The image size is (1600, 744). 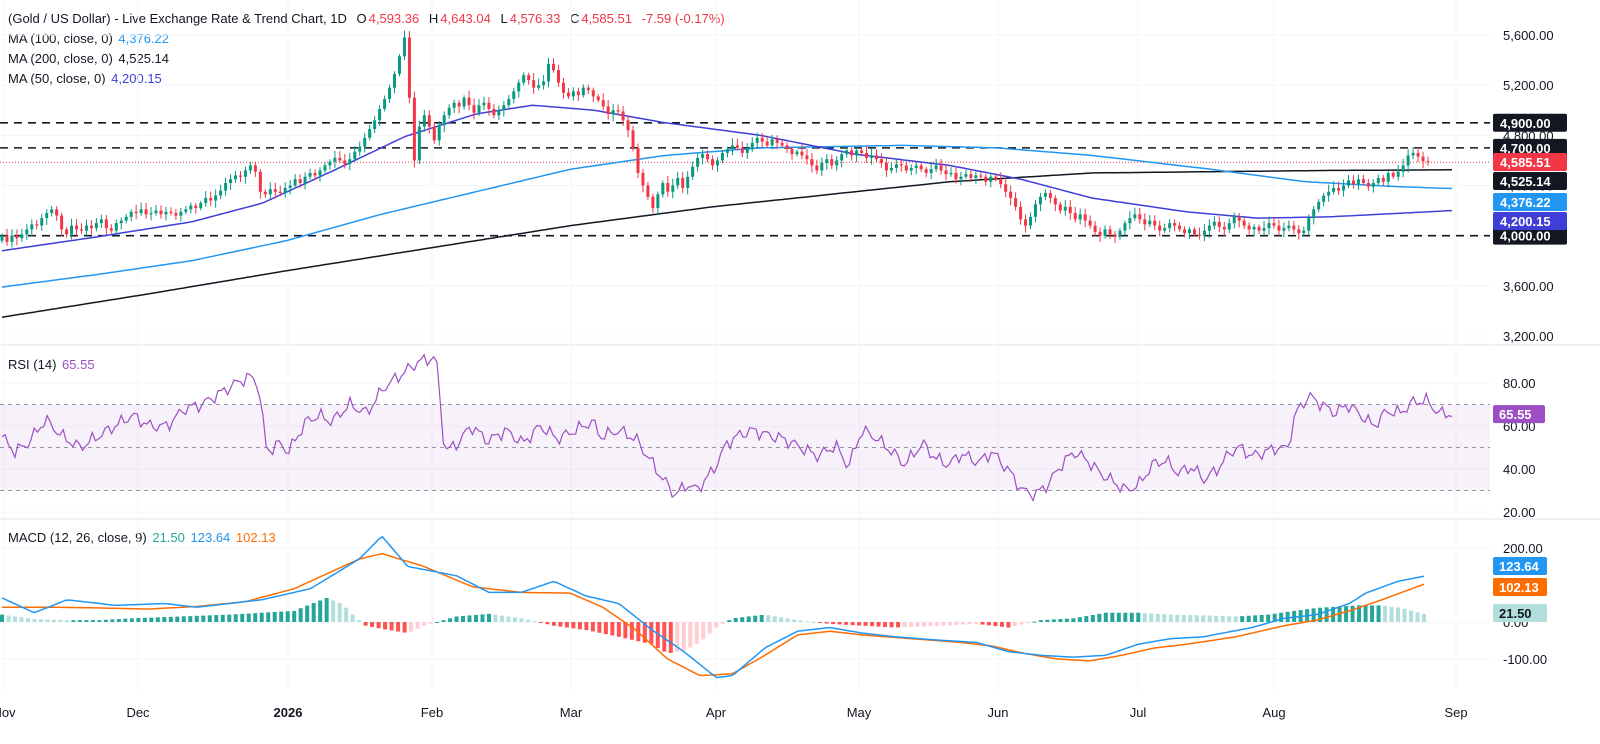 What do you see at coordinates (571, 712) in the screenshot?
I see `time-label-mar: Mar` at bounding box center [571, 712].